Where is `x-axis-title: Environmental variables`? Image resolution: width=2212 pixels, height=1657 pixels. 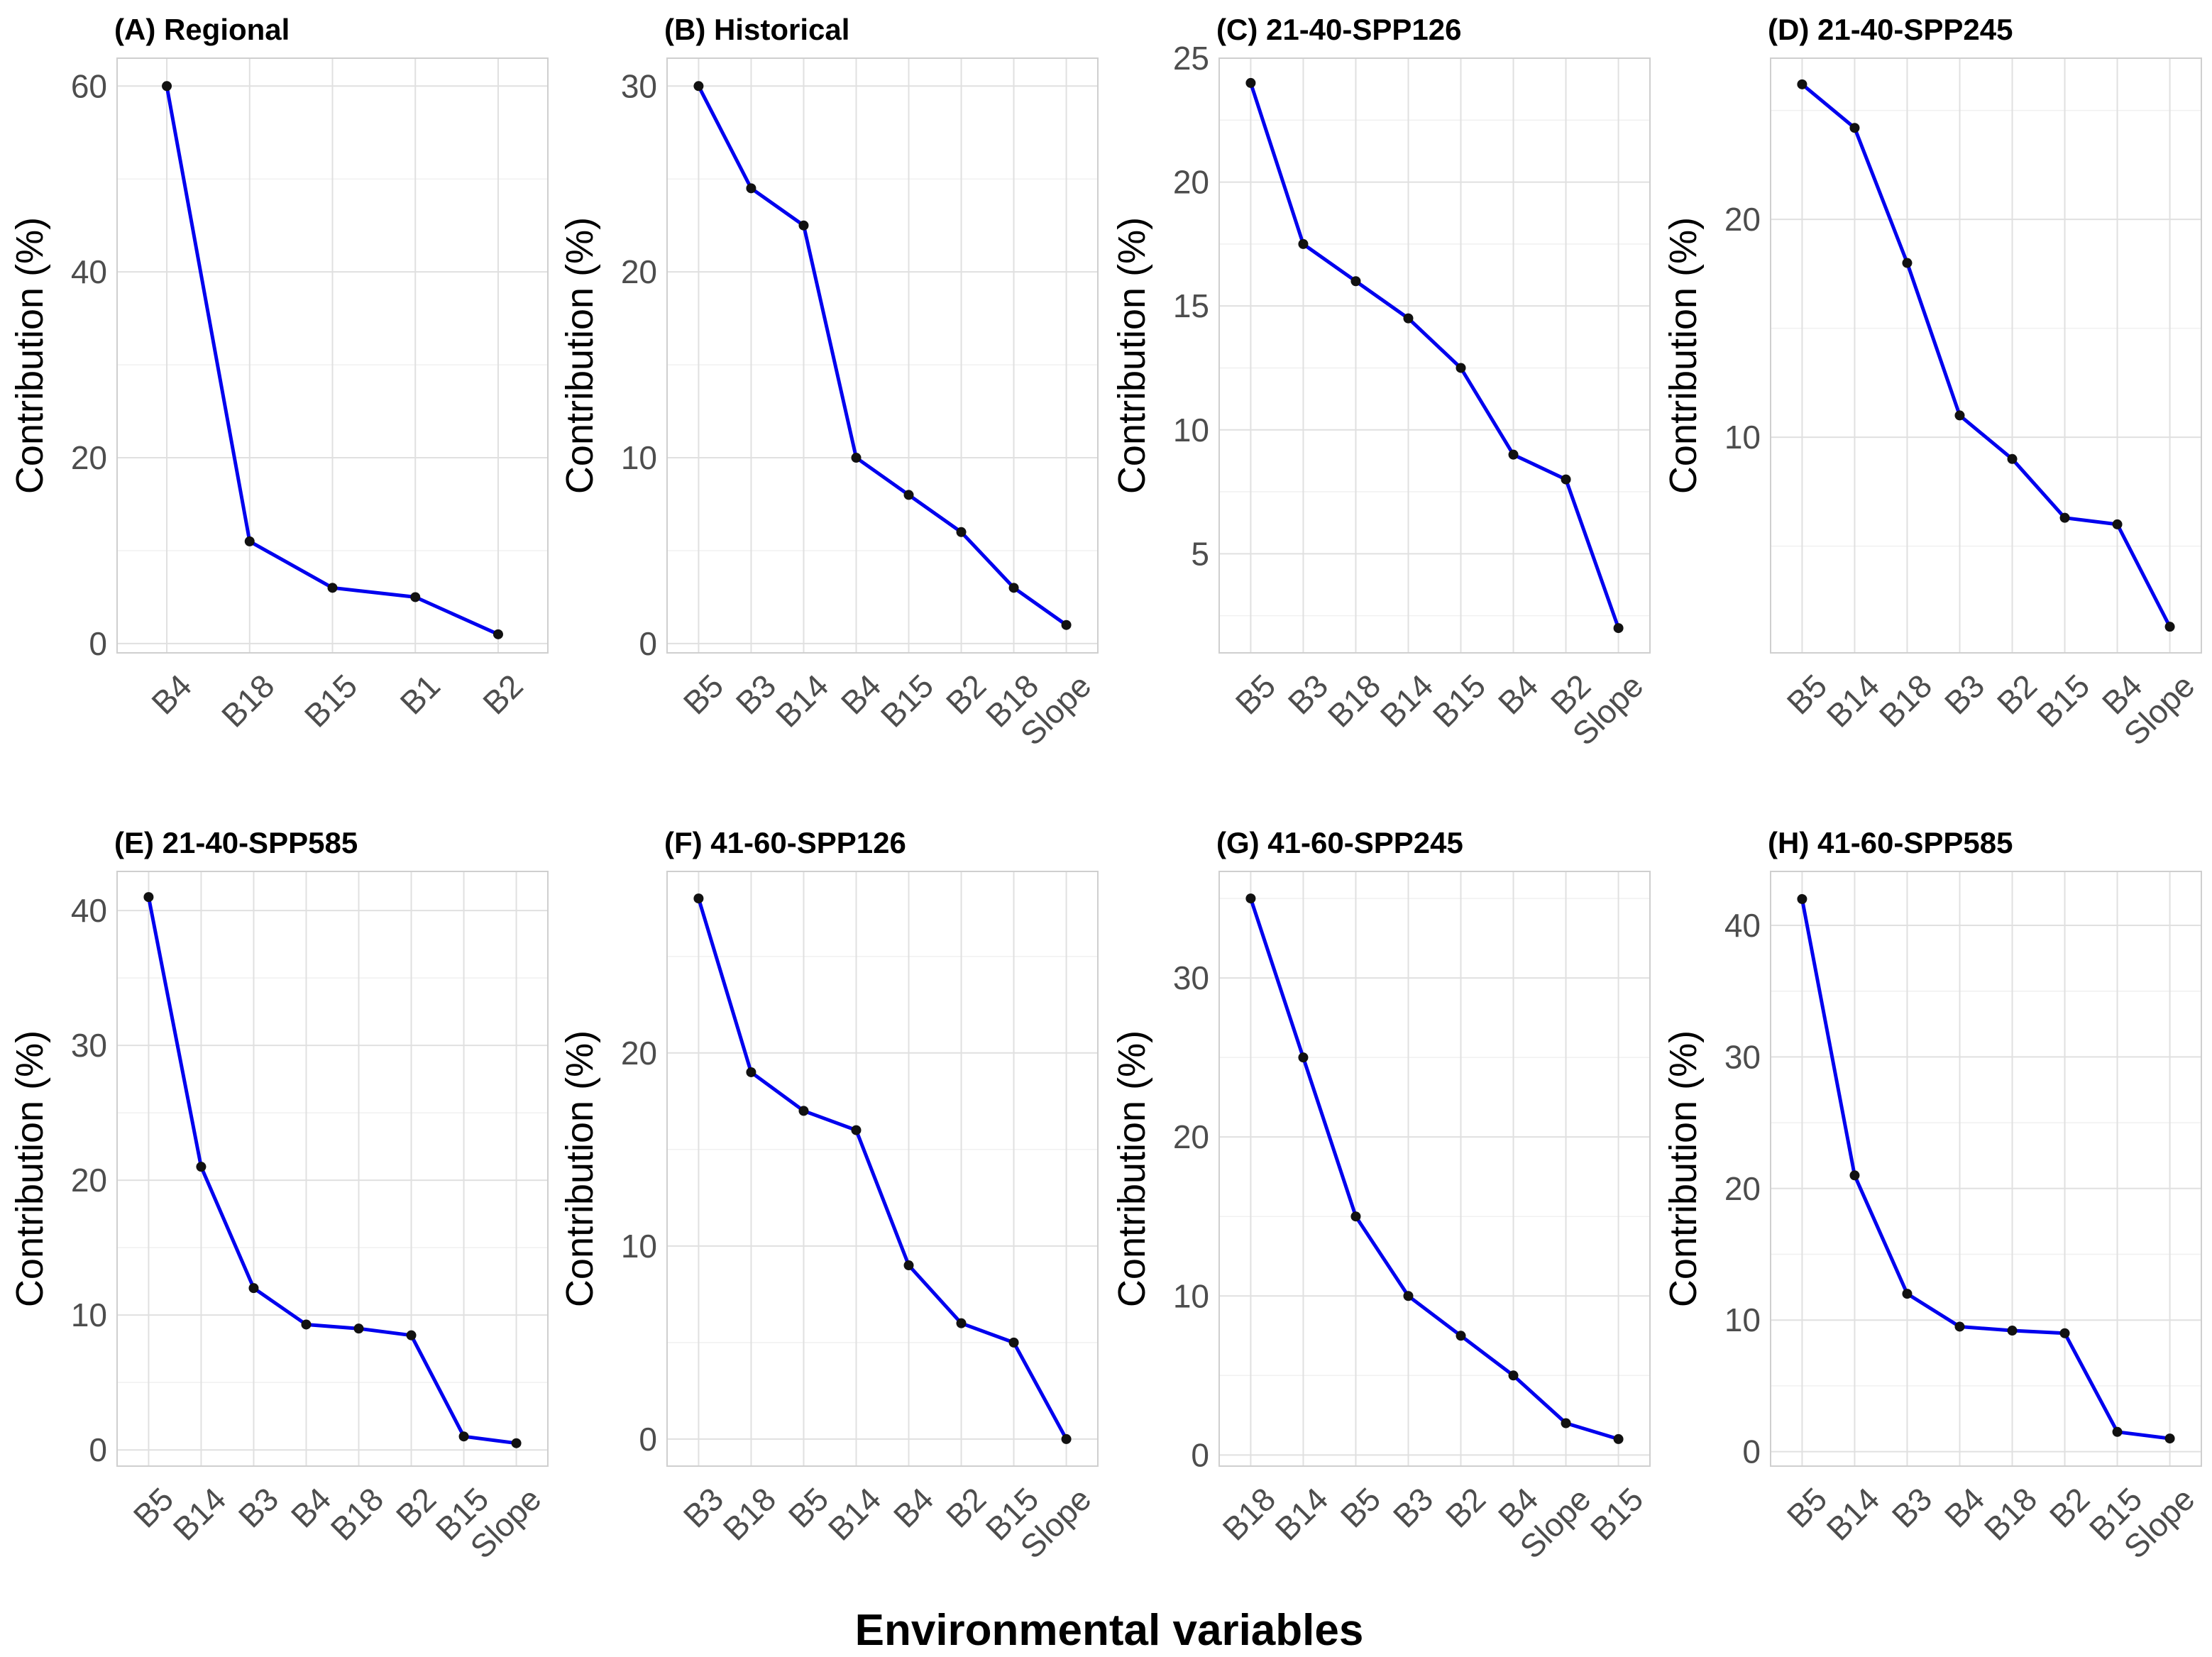
x-axis-title: Environmental variables is located at coordinates (1109, 1630).